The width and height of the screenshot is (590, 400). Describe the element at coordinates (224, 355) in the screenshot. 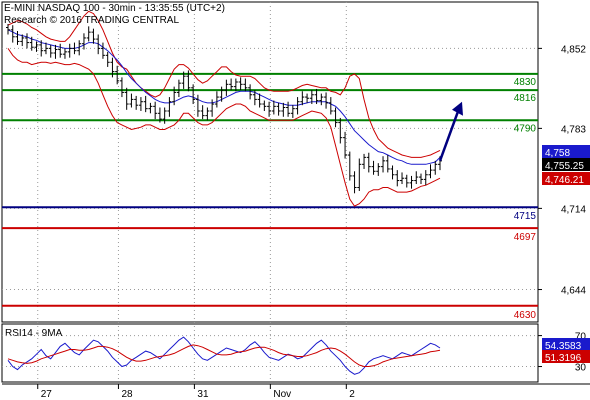

I see `rsi-series-rsi14` at that location.